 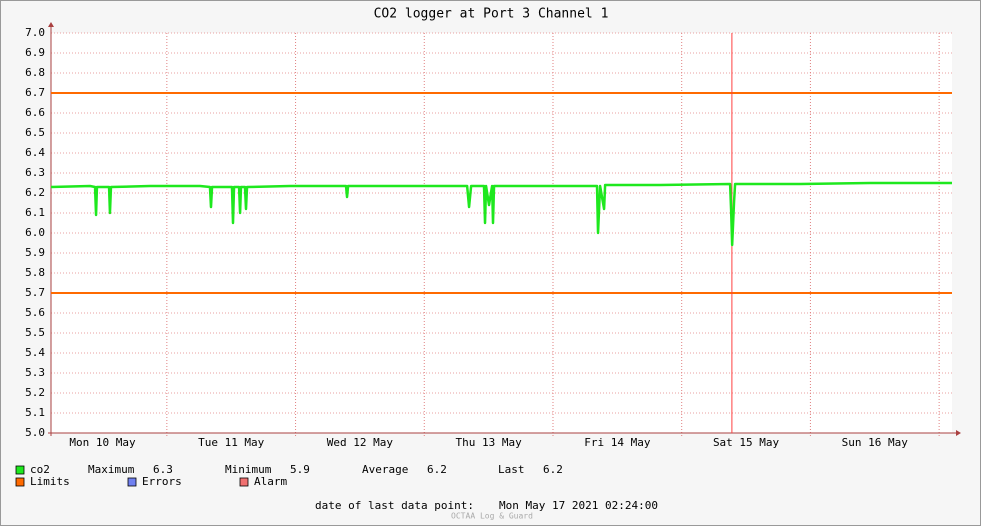 I want to click on y-arrow, so click(x=51, y=24).